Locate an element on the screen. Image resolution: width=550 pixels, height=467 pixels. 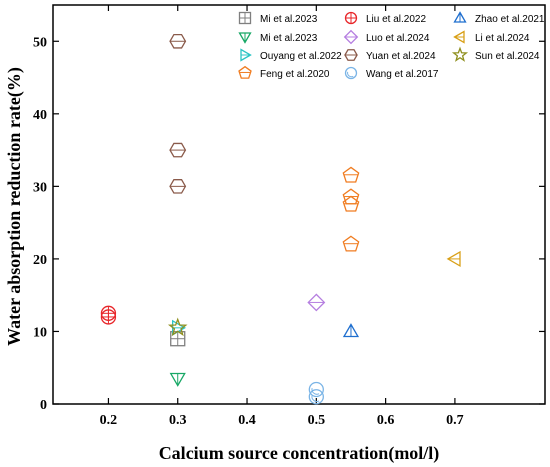
x-tick-label: 0.5 is located at coordinates (317, 420).